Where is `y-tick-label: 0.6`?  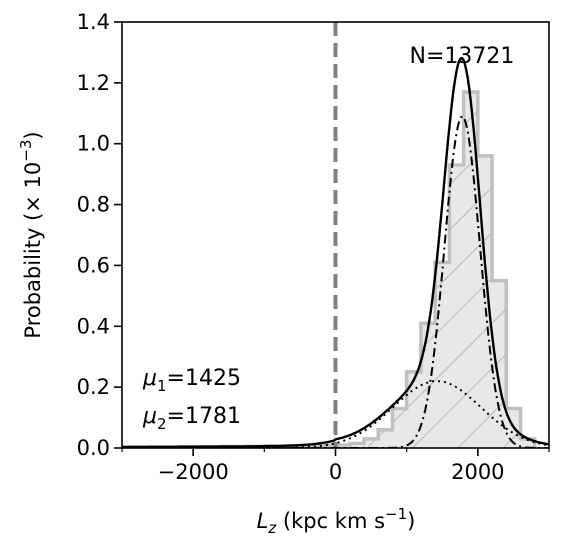
y-tick-label: 0.6 is located at coordinates (93, 265).